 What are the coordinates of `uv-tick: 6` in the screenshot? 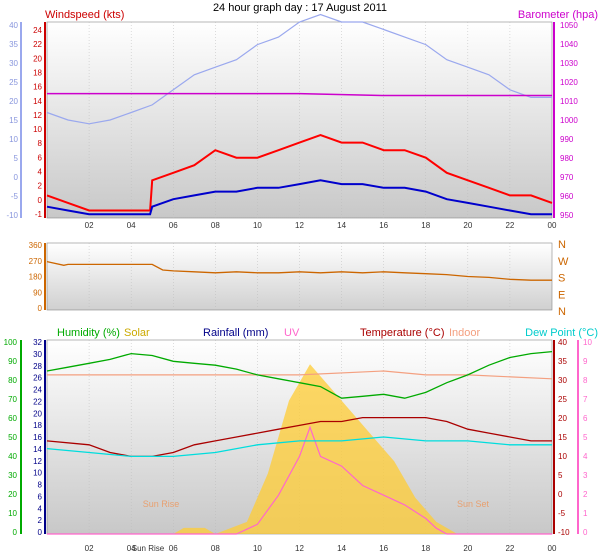 It's located at (585, 418).